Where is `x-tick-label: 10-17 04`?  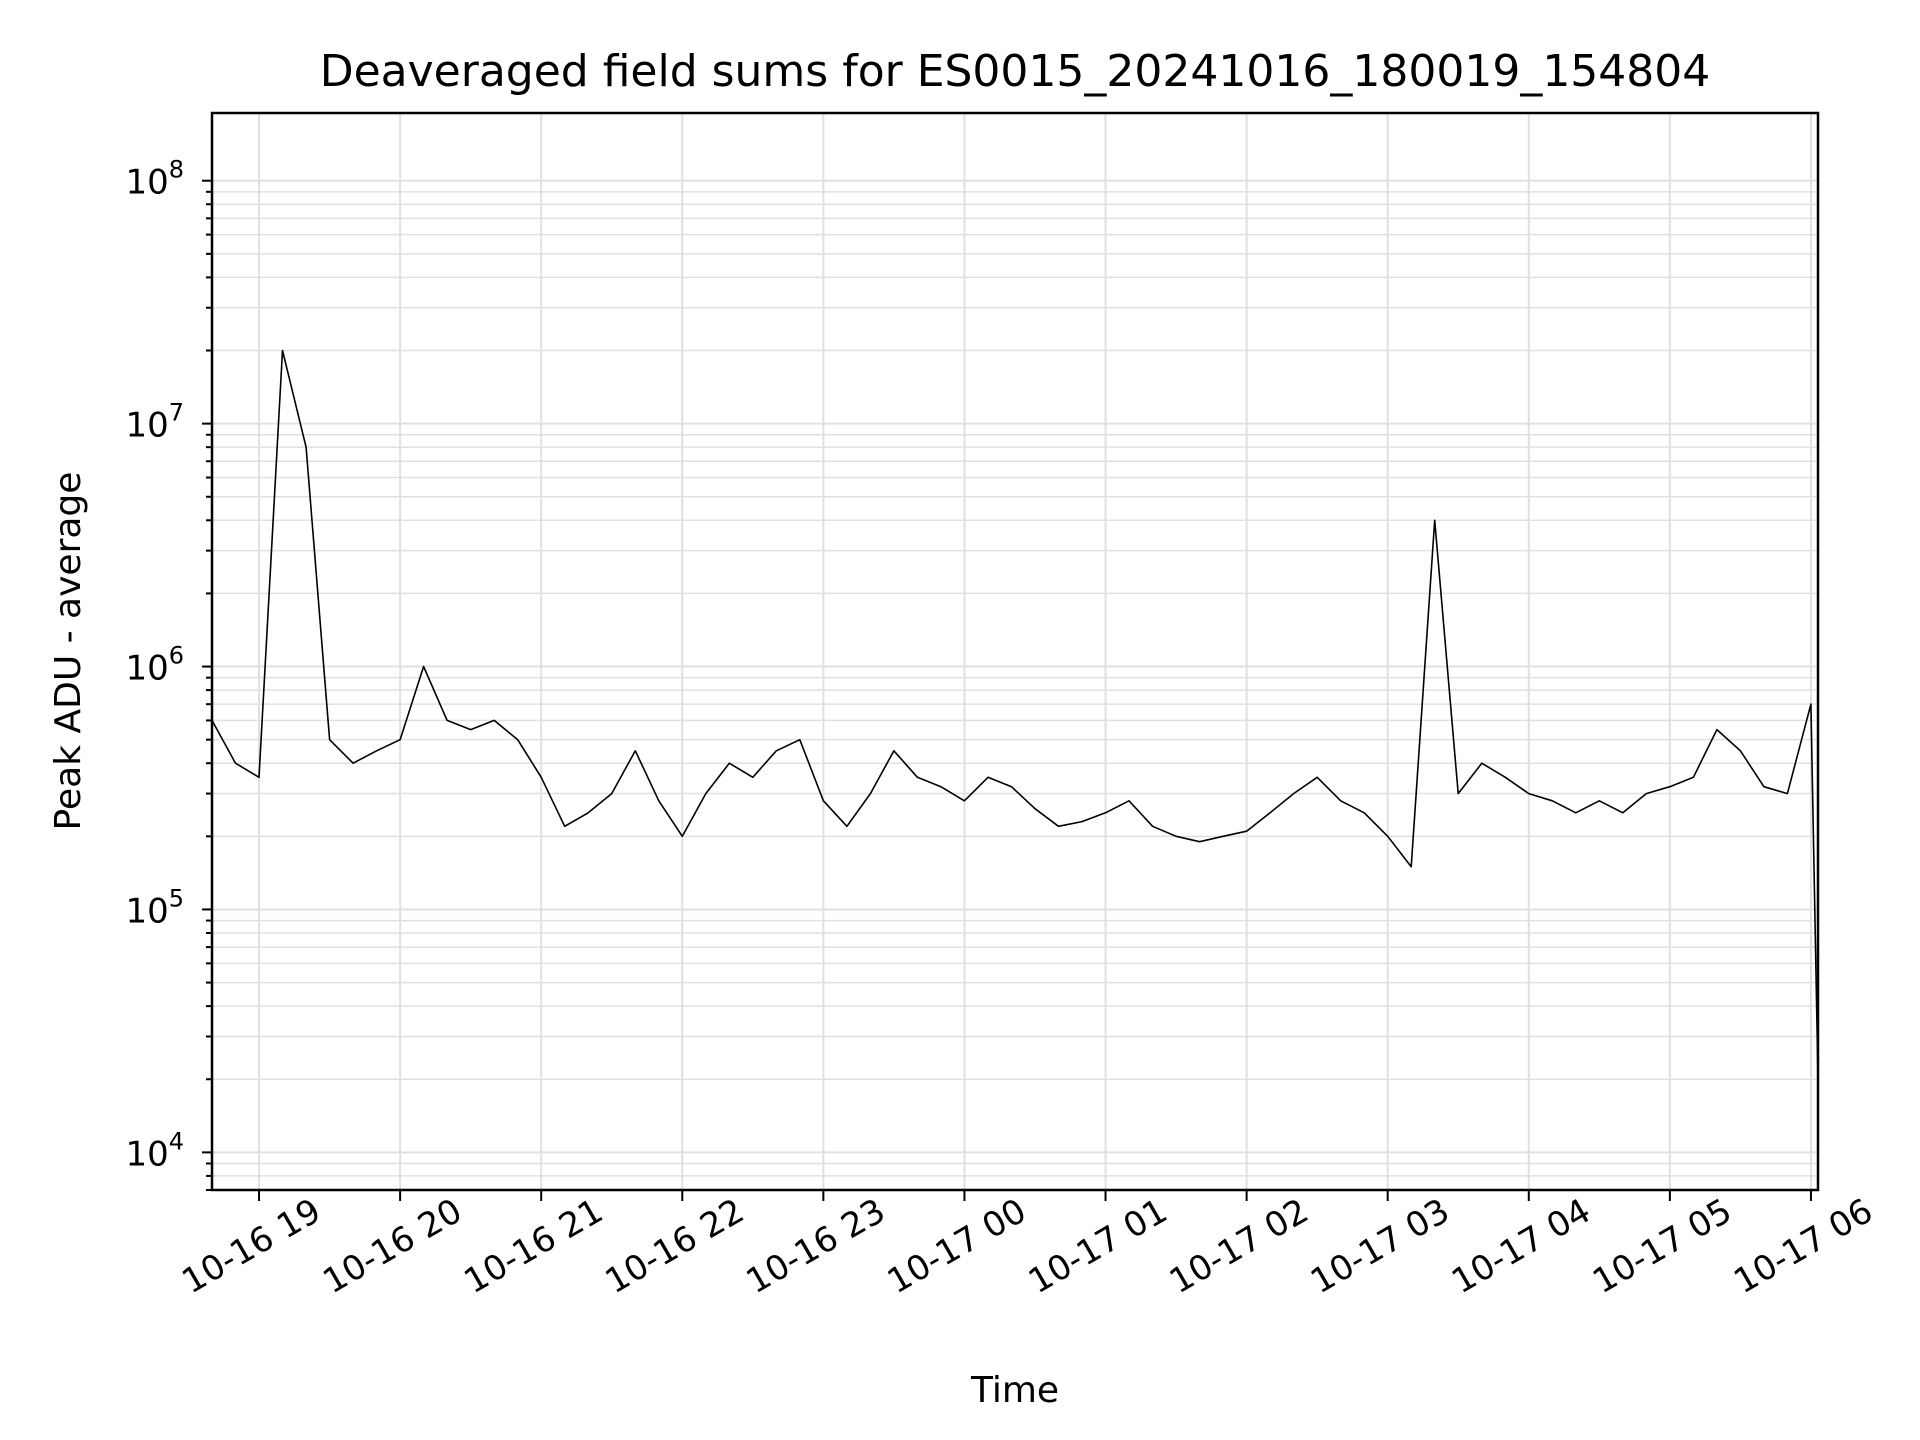 x-tick-label: 10-17 04 is located at coordinates (1521, 1246).